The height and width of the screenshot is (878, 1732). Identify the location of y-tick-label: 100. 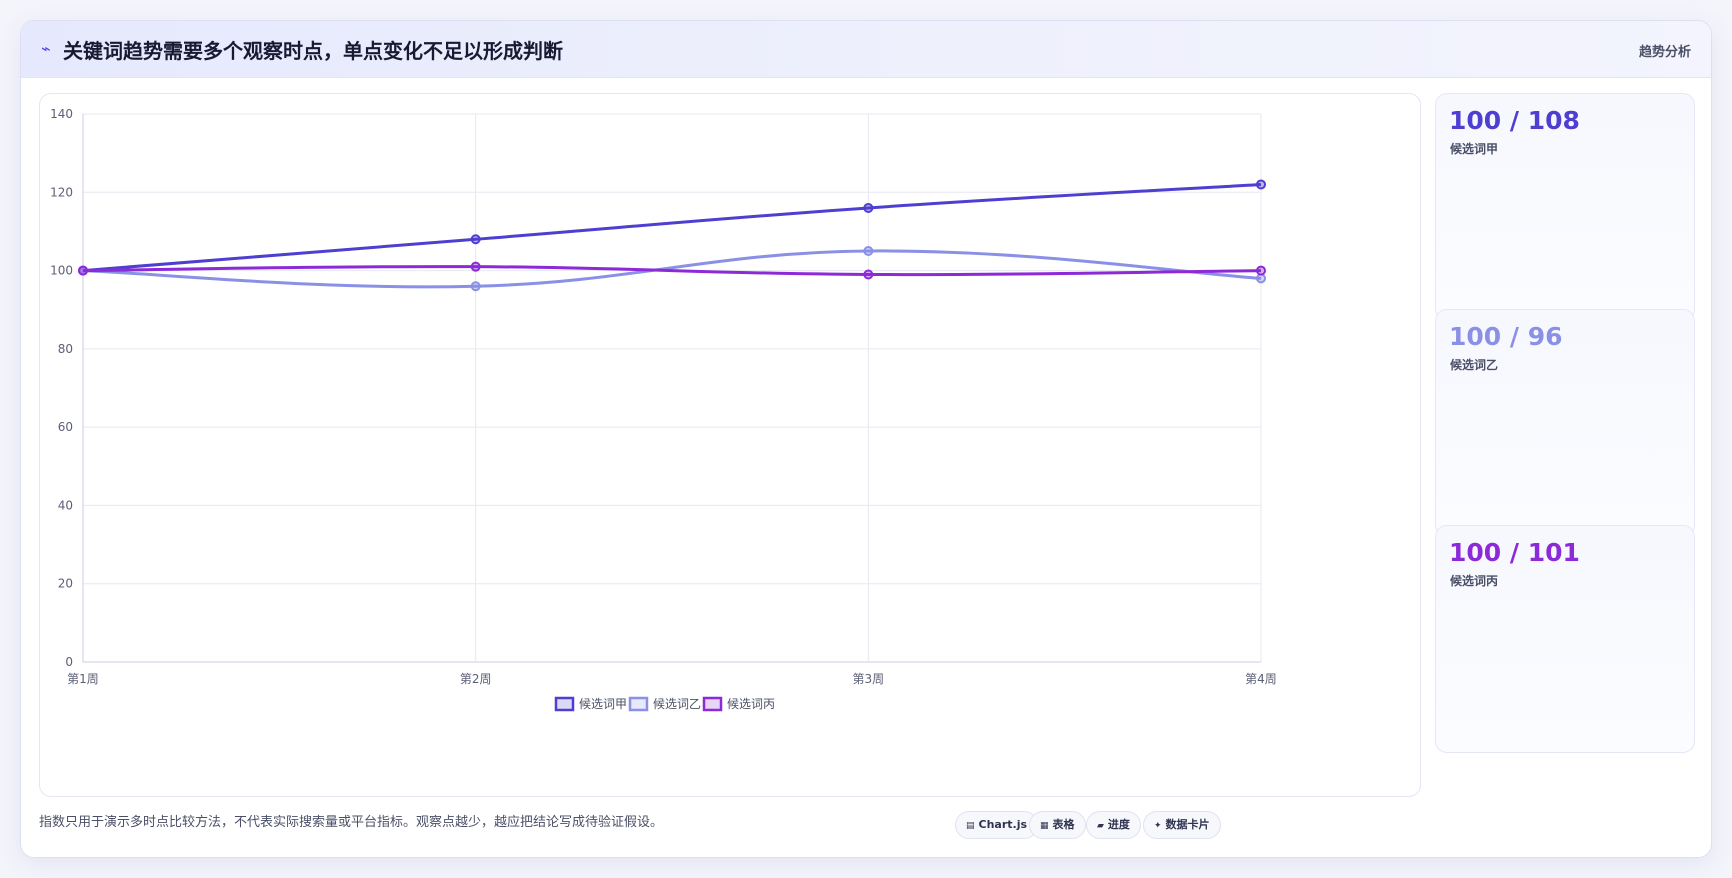
(61, 271).